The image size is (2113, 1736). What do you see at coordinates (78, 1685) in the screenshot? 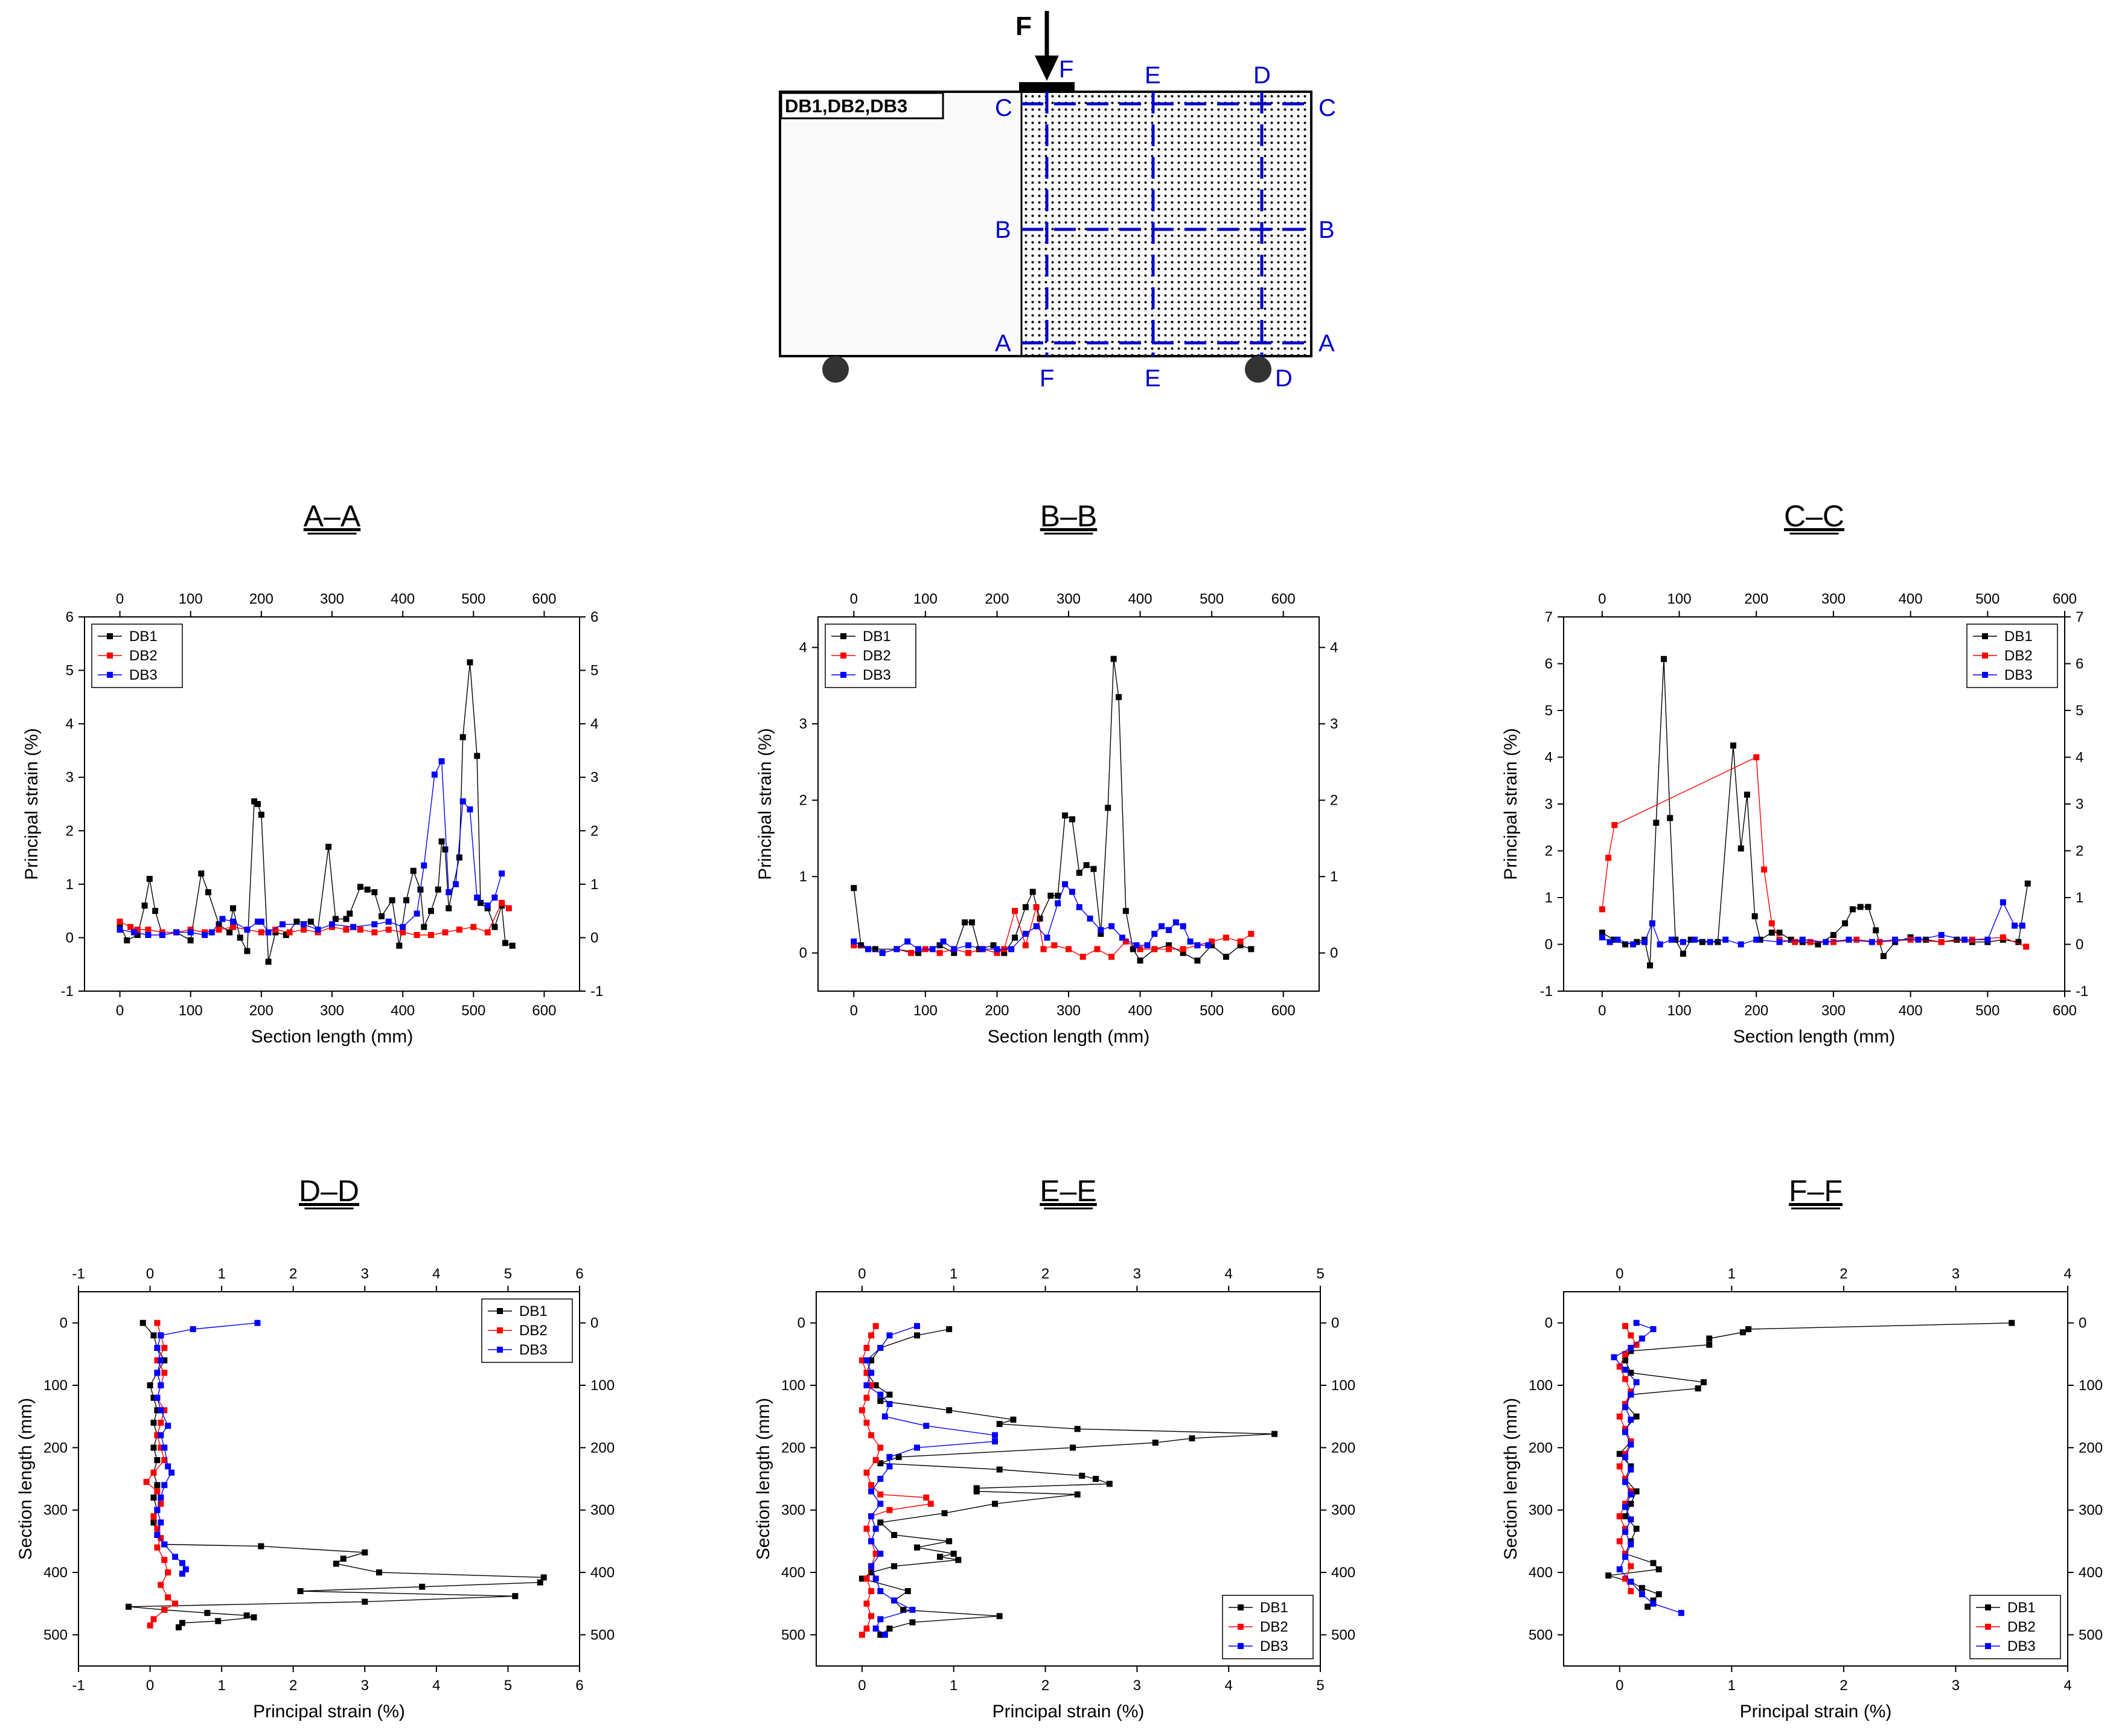
I see `x-tick-label: -1` at bounding box center [78, 1685].